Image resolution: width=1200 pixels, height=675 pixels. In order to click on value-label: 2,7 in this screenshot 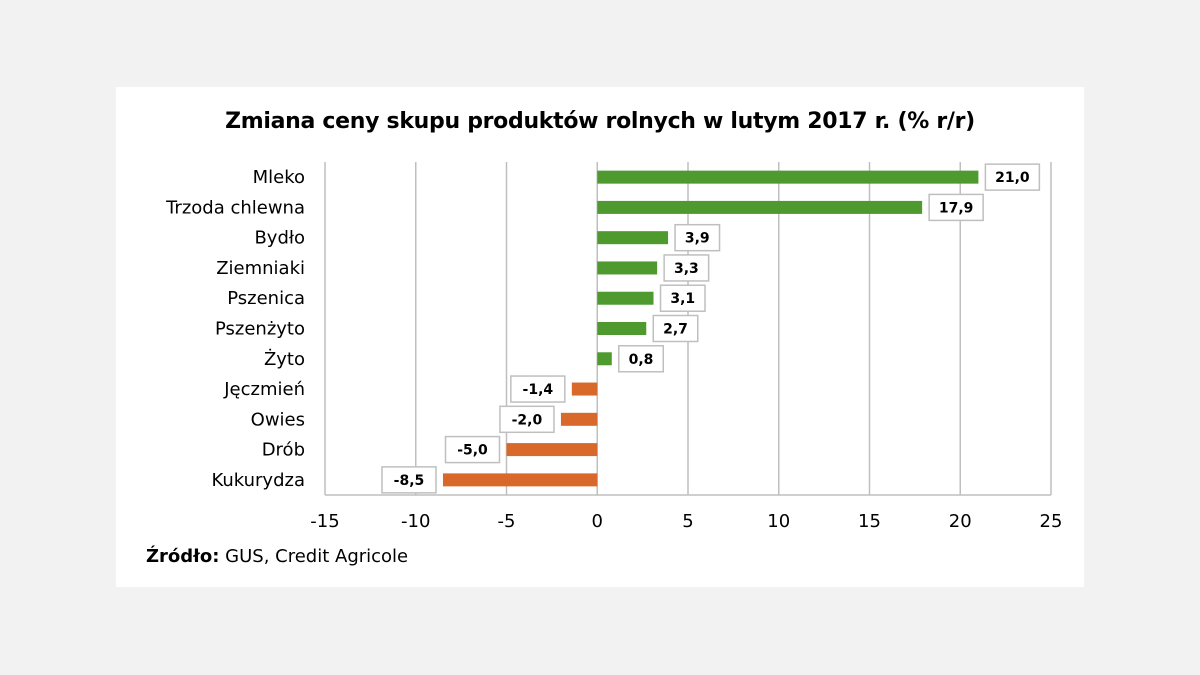, I will do `click(675, 330)`.